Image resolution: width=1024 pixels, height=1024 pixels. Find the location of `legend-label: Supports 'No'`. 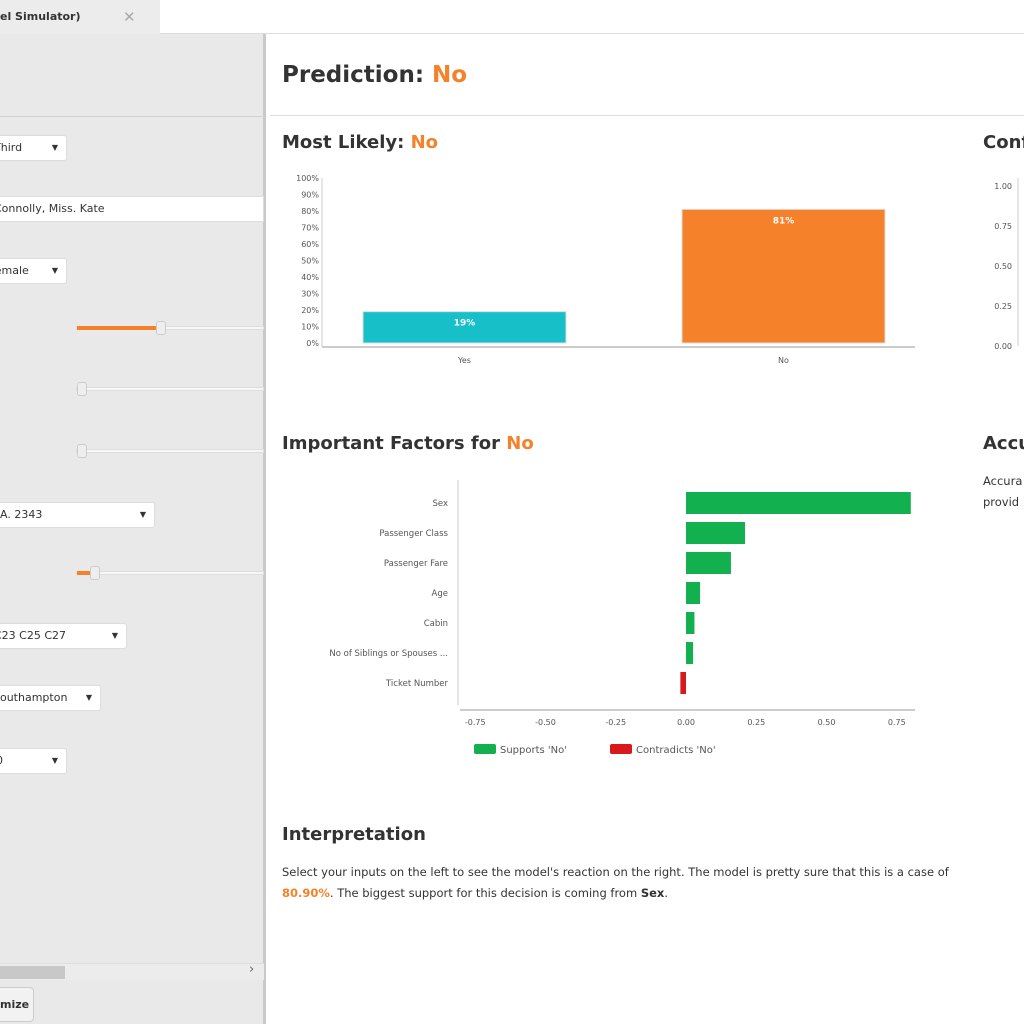

legend-label: Supports 'No' is located at coordinates (533, 750).